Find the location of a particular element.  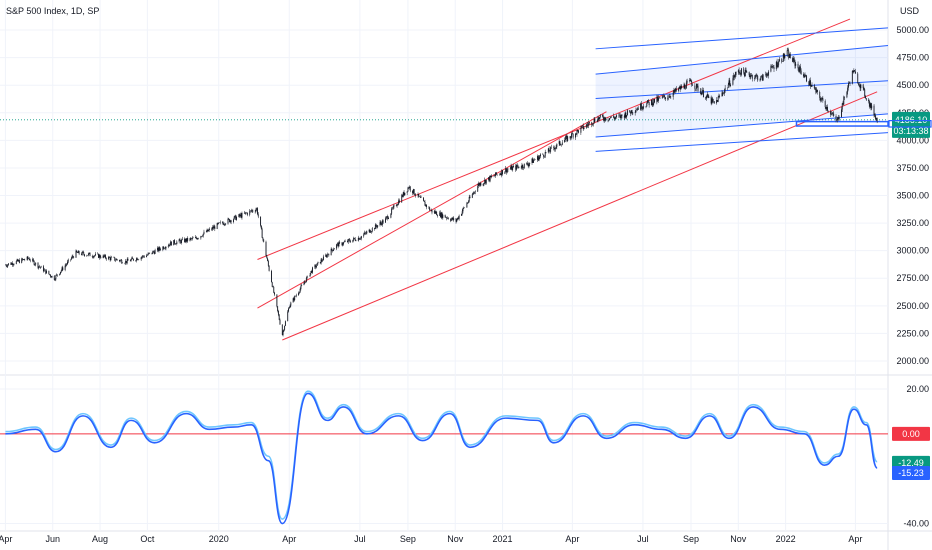

blue-channel-fill is located at coordinates (741, 91).